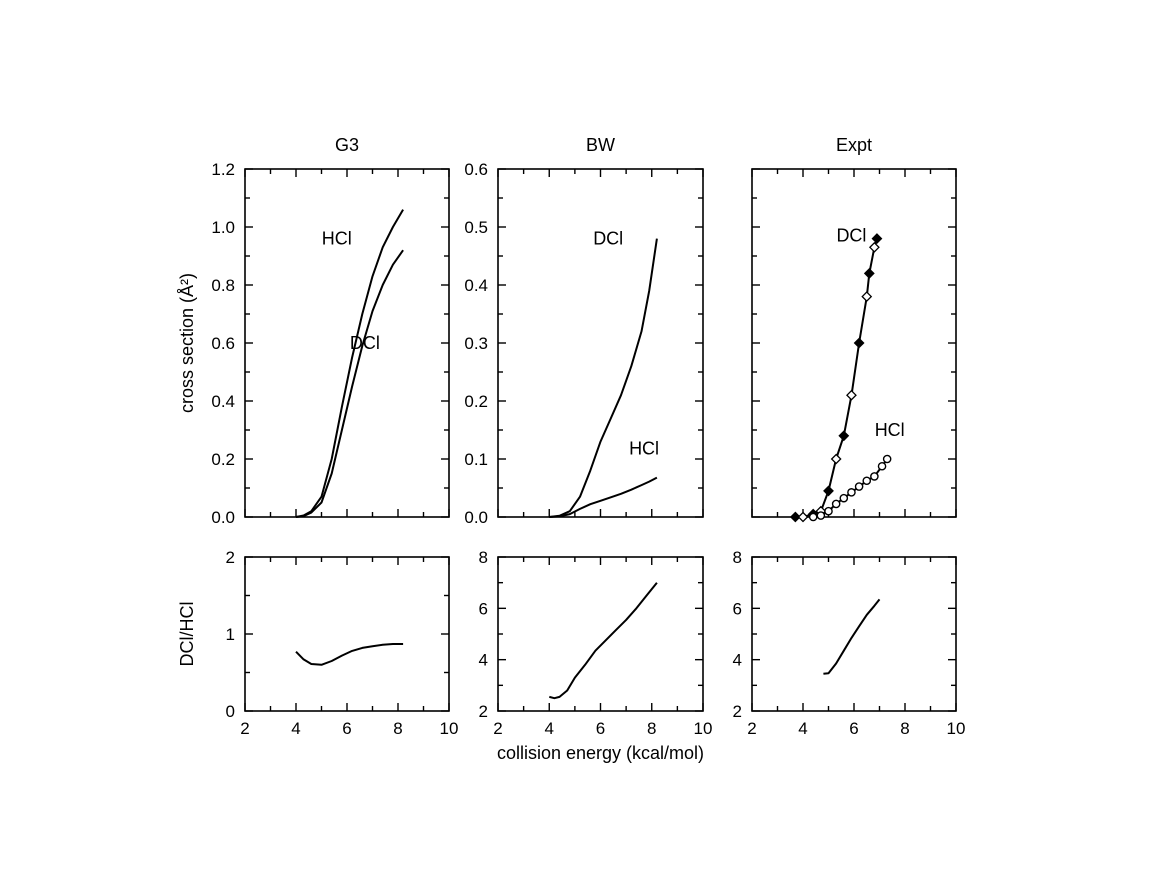  Describe the element at coordinates (187, 343) in the screenshot. I see `y-axis-title: cross section (Å²)` at that location.